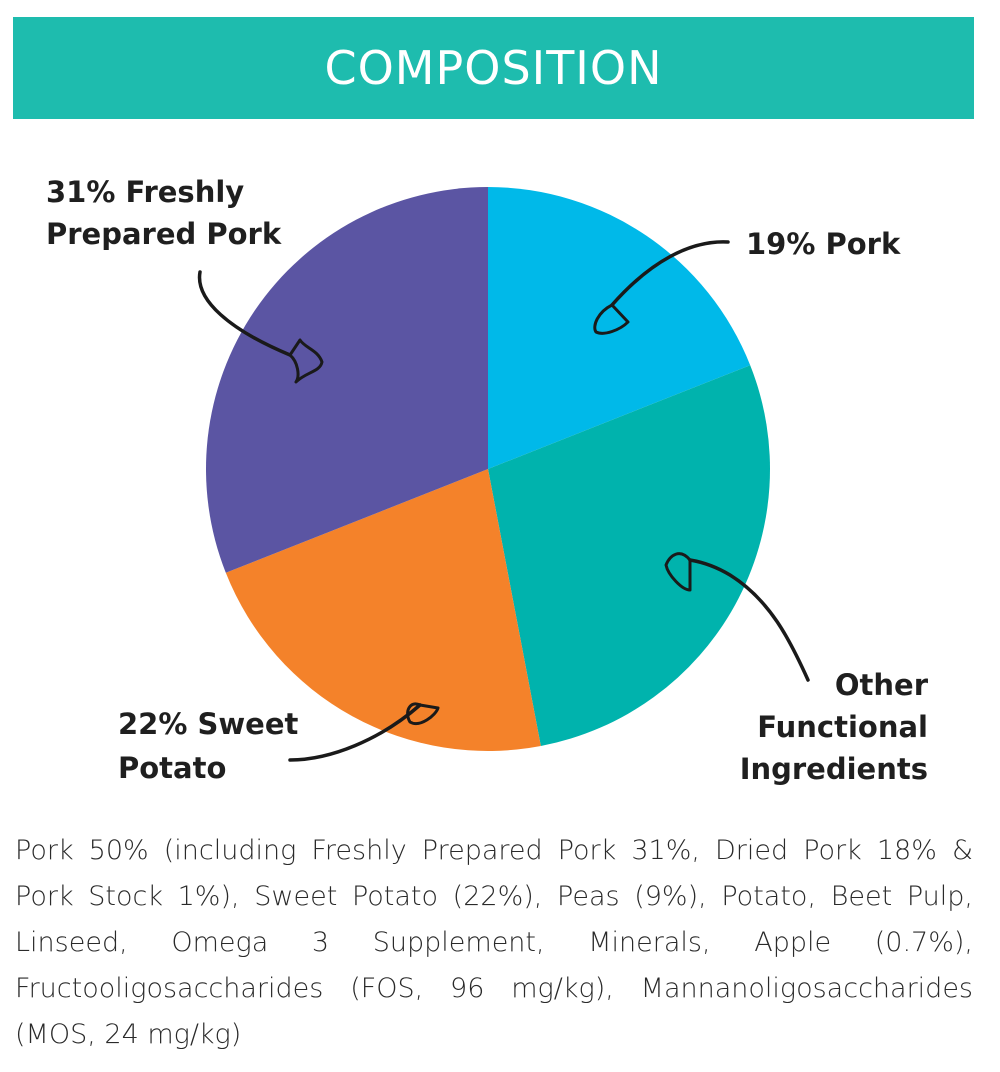 The height and width of the screenshot is (1072, 1000). Describe the element at coordinates (749, 620) in the screenshot. I see `label-arrow-other-functional-ingredients` at that location.